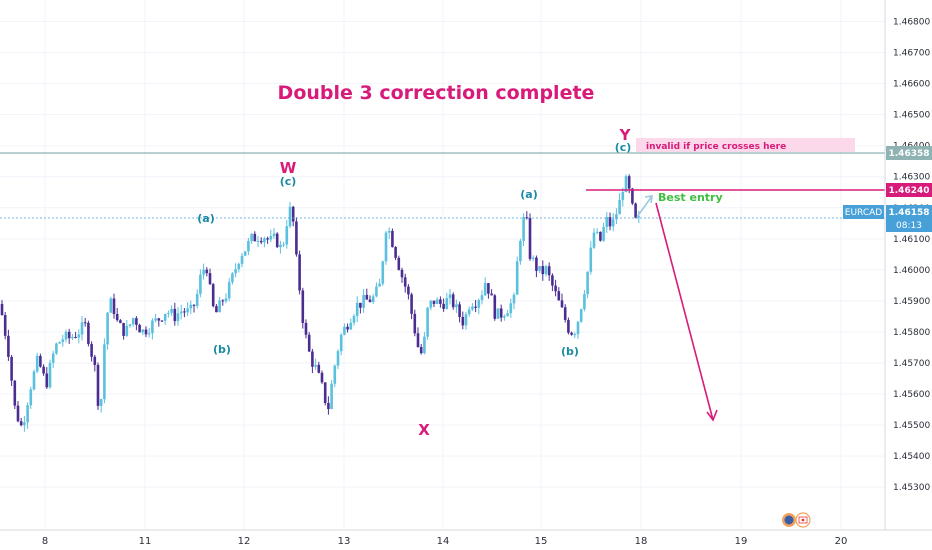  What do you see at coordinates (648, 199) in the screenshot?
I see `up-arrow-head` at bounding box center [648, 199].